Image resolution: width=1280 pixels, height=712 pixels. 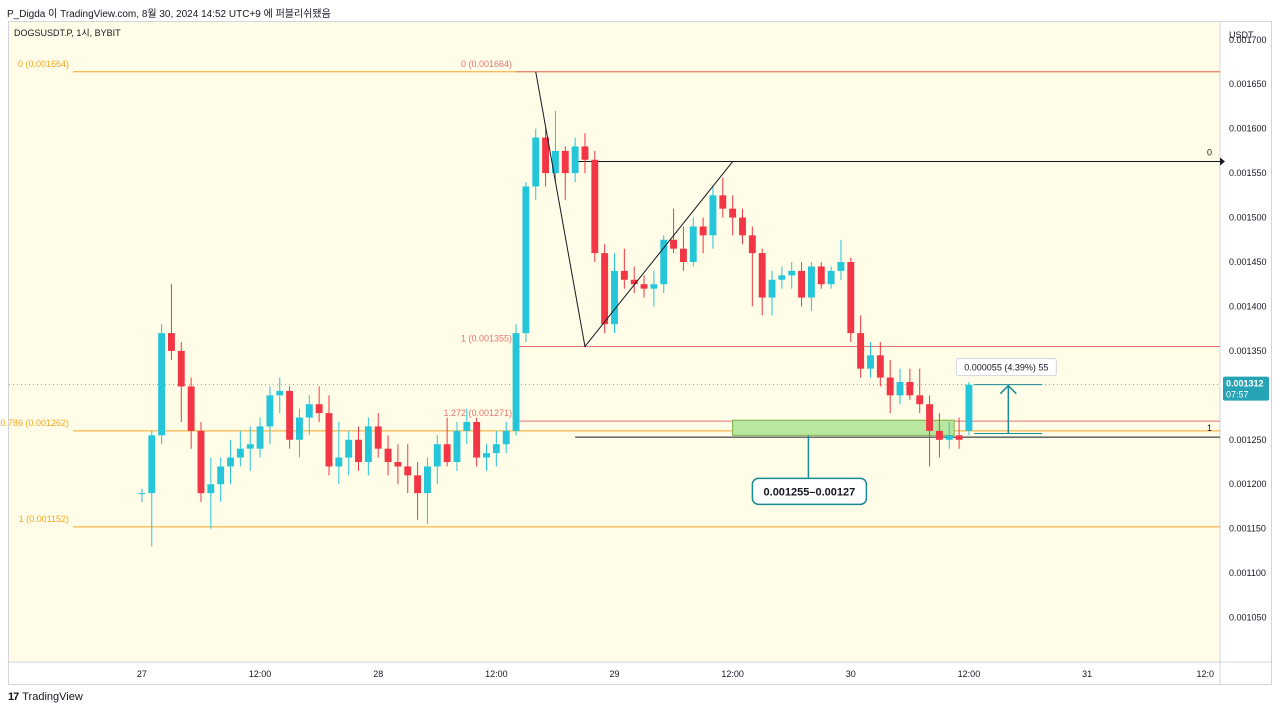 What do you see at coordinates (13, 697) in the screenshot?
I see `tradingview-logo-icon: 17` at bounding box center [13, 697].